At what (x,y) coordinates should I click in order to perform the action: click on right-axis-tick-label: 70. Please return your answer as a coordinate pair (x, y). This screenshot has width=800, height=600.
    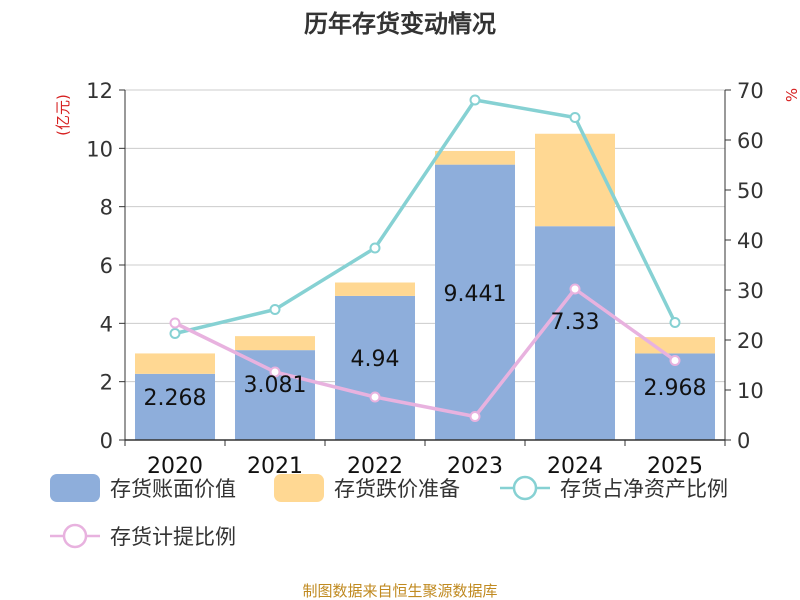
    Looking at the image, I should click on (750, 91).